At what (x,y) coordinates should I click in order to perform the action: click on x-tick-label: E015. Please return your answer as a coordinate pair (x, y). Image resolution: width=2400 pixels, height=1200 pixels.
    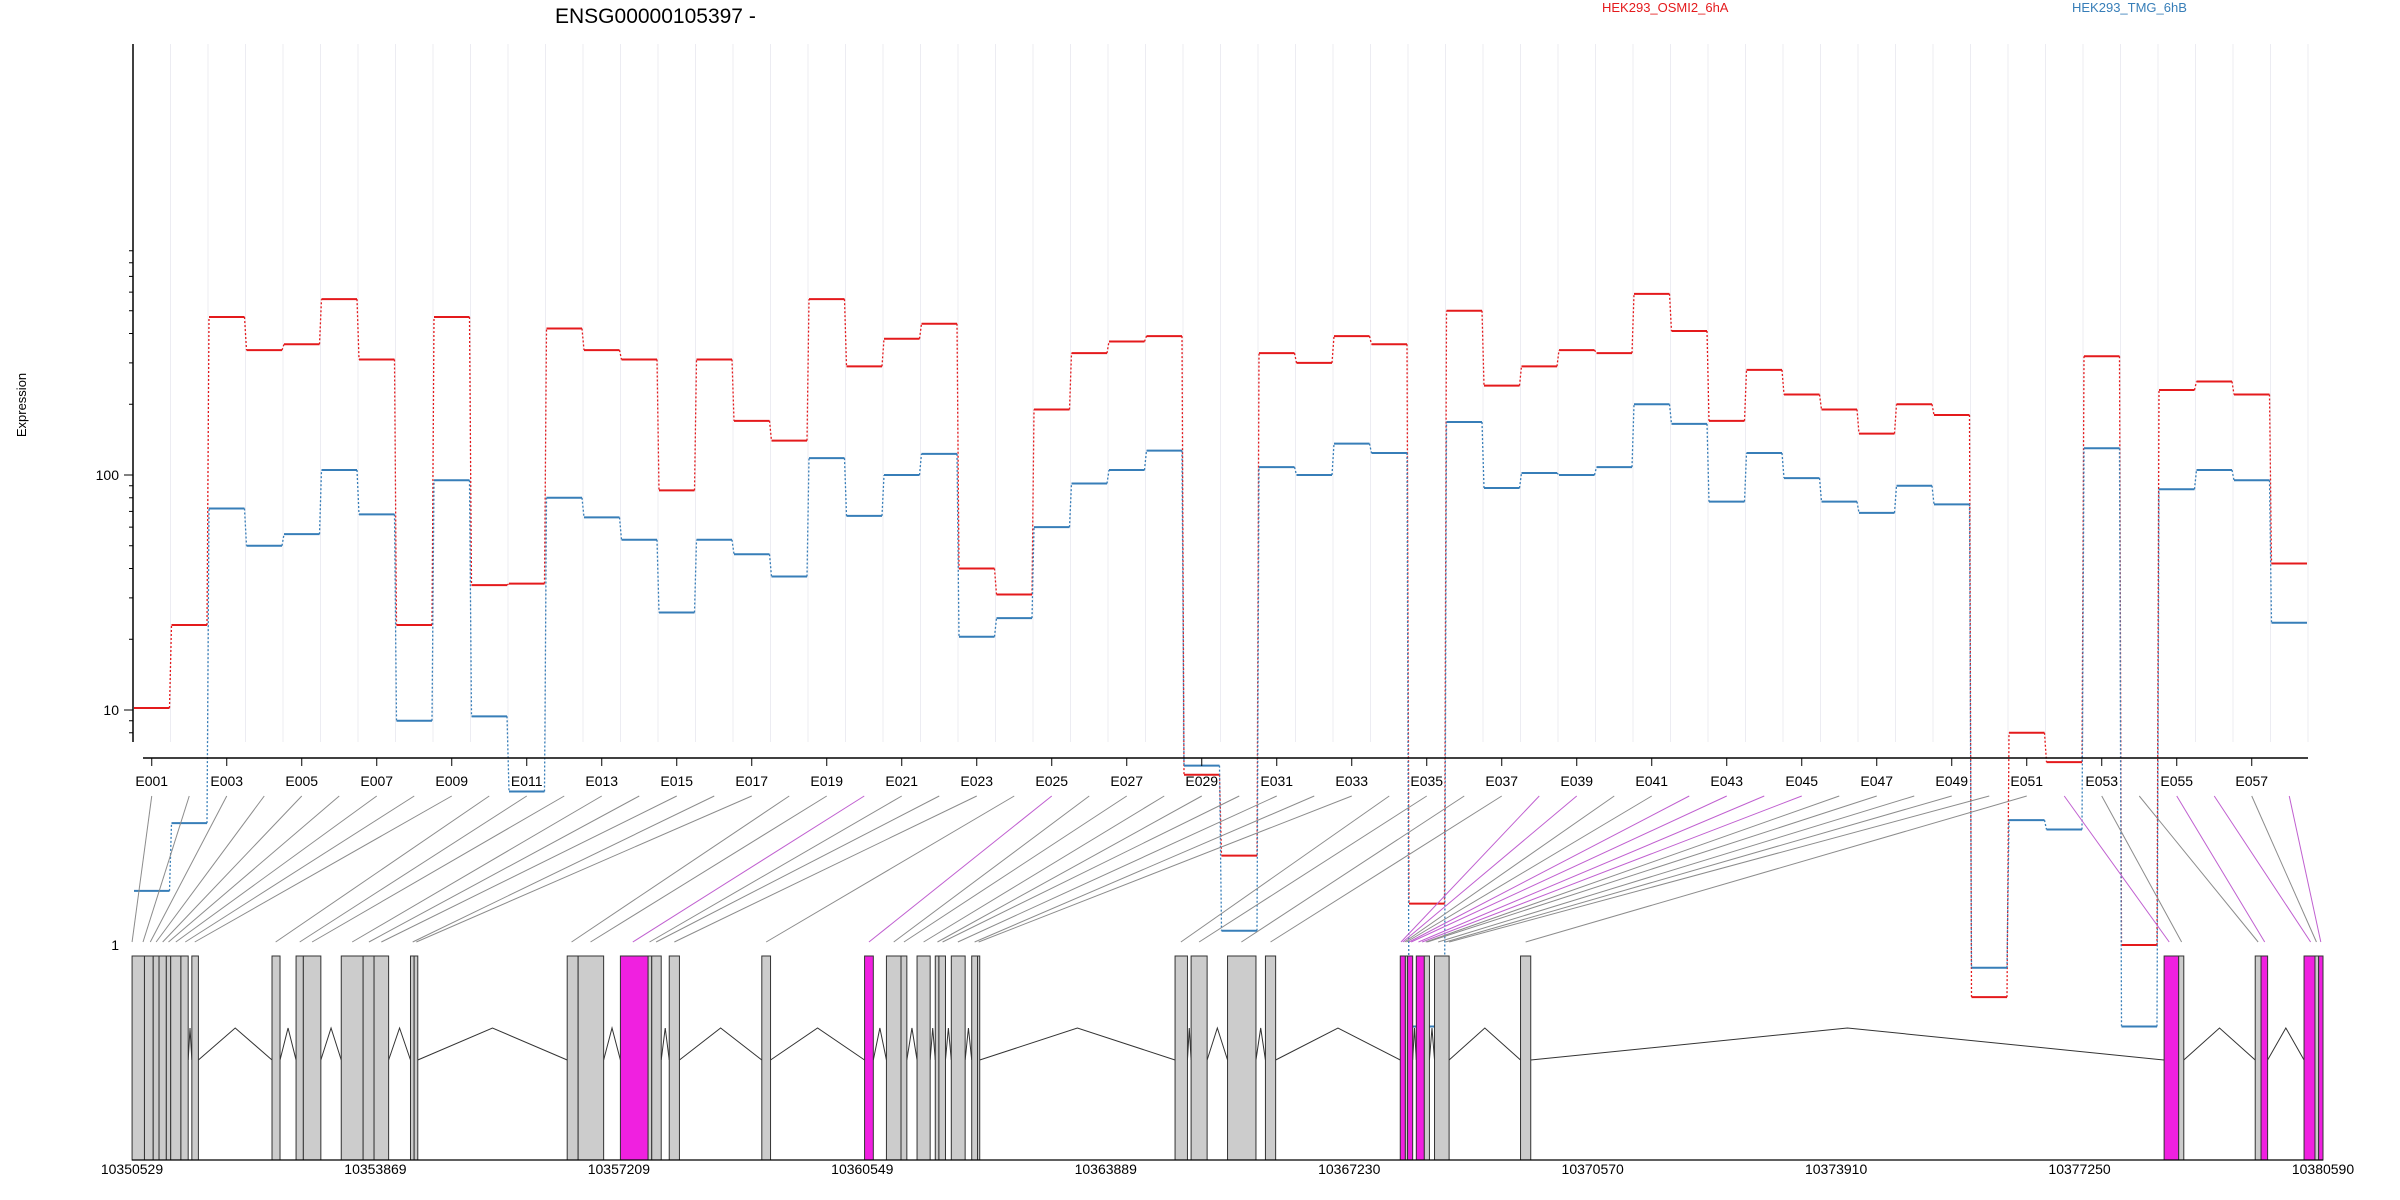
    Looking at the image, I should click on (676, 781).